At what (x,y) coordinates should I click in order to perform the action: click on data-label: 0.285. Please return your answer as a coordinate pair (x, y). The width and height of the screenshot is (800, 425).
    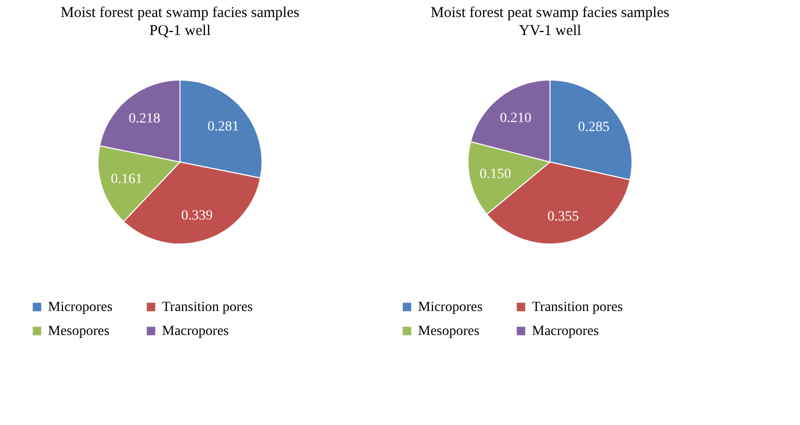
    Looking at the image, I should click on (594, 127).